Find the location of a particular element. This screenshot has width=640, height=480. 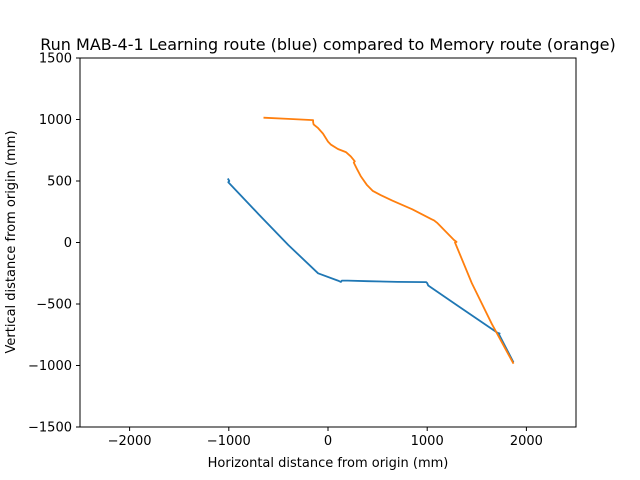

x-tick-label: 1000 is located at coordinates (427, 441).